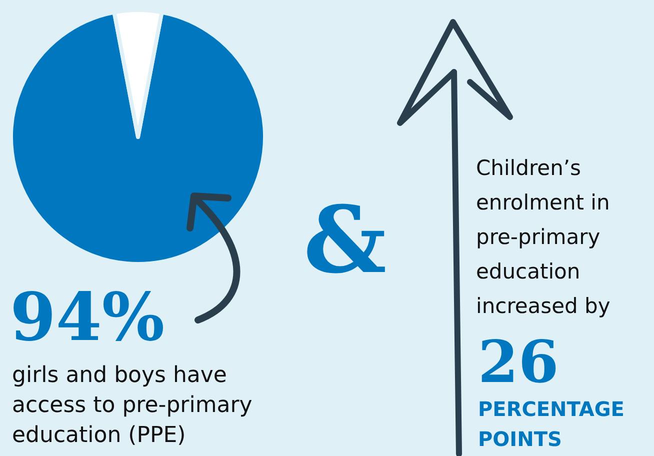 The height and width of the screenshot is (456, 654). What do you see at coordinates (518, 362) in the screenshot?
I see `text: 26` at bounding box center [518, 362].